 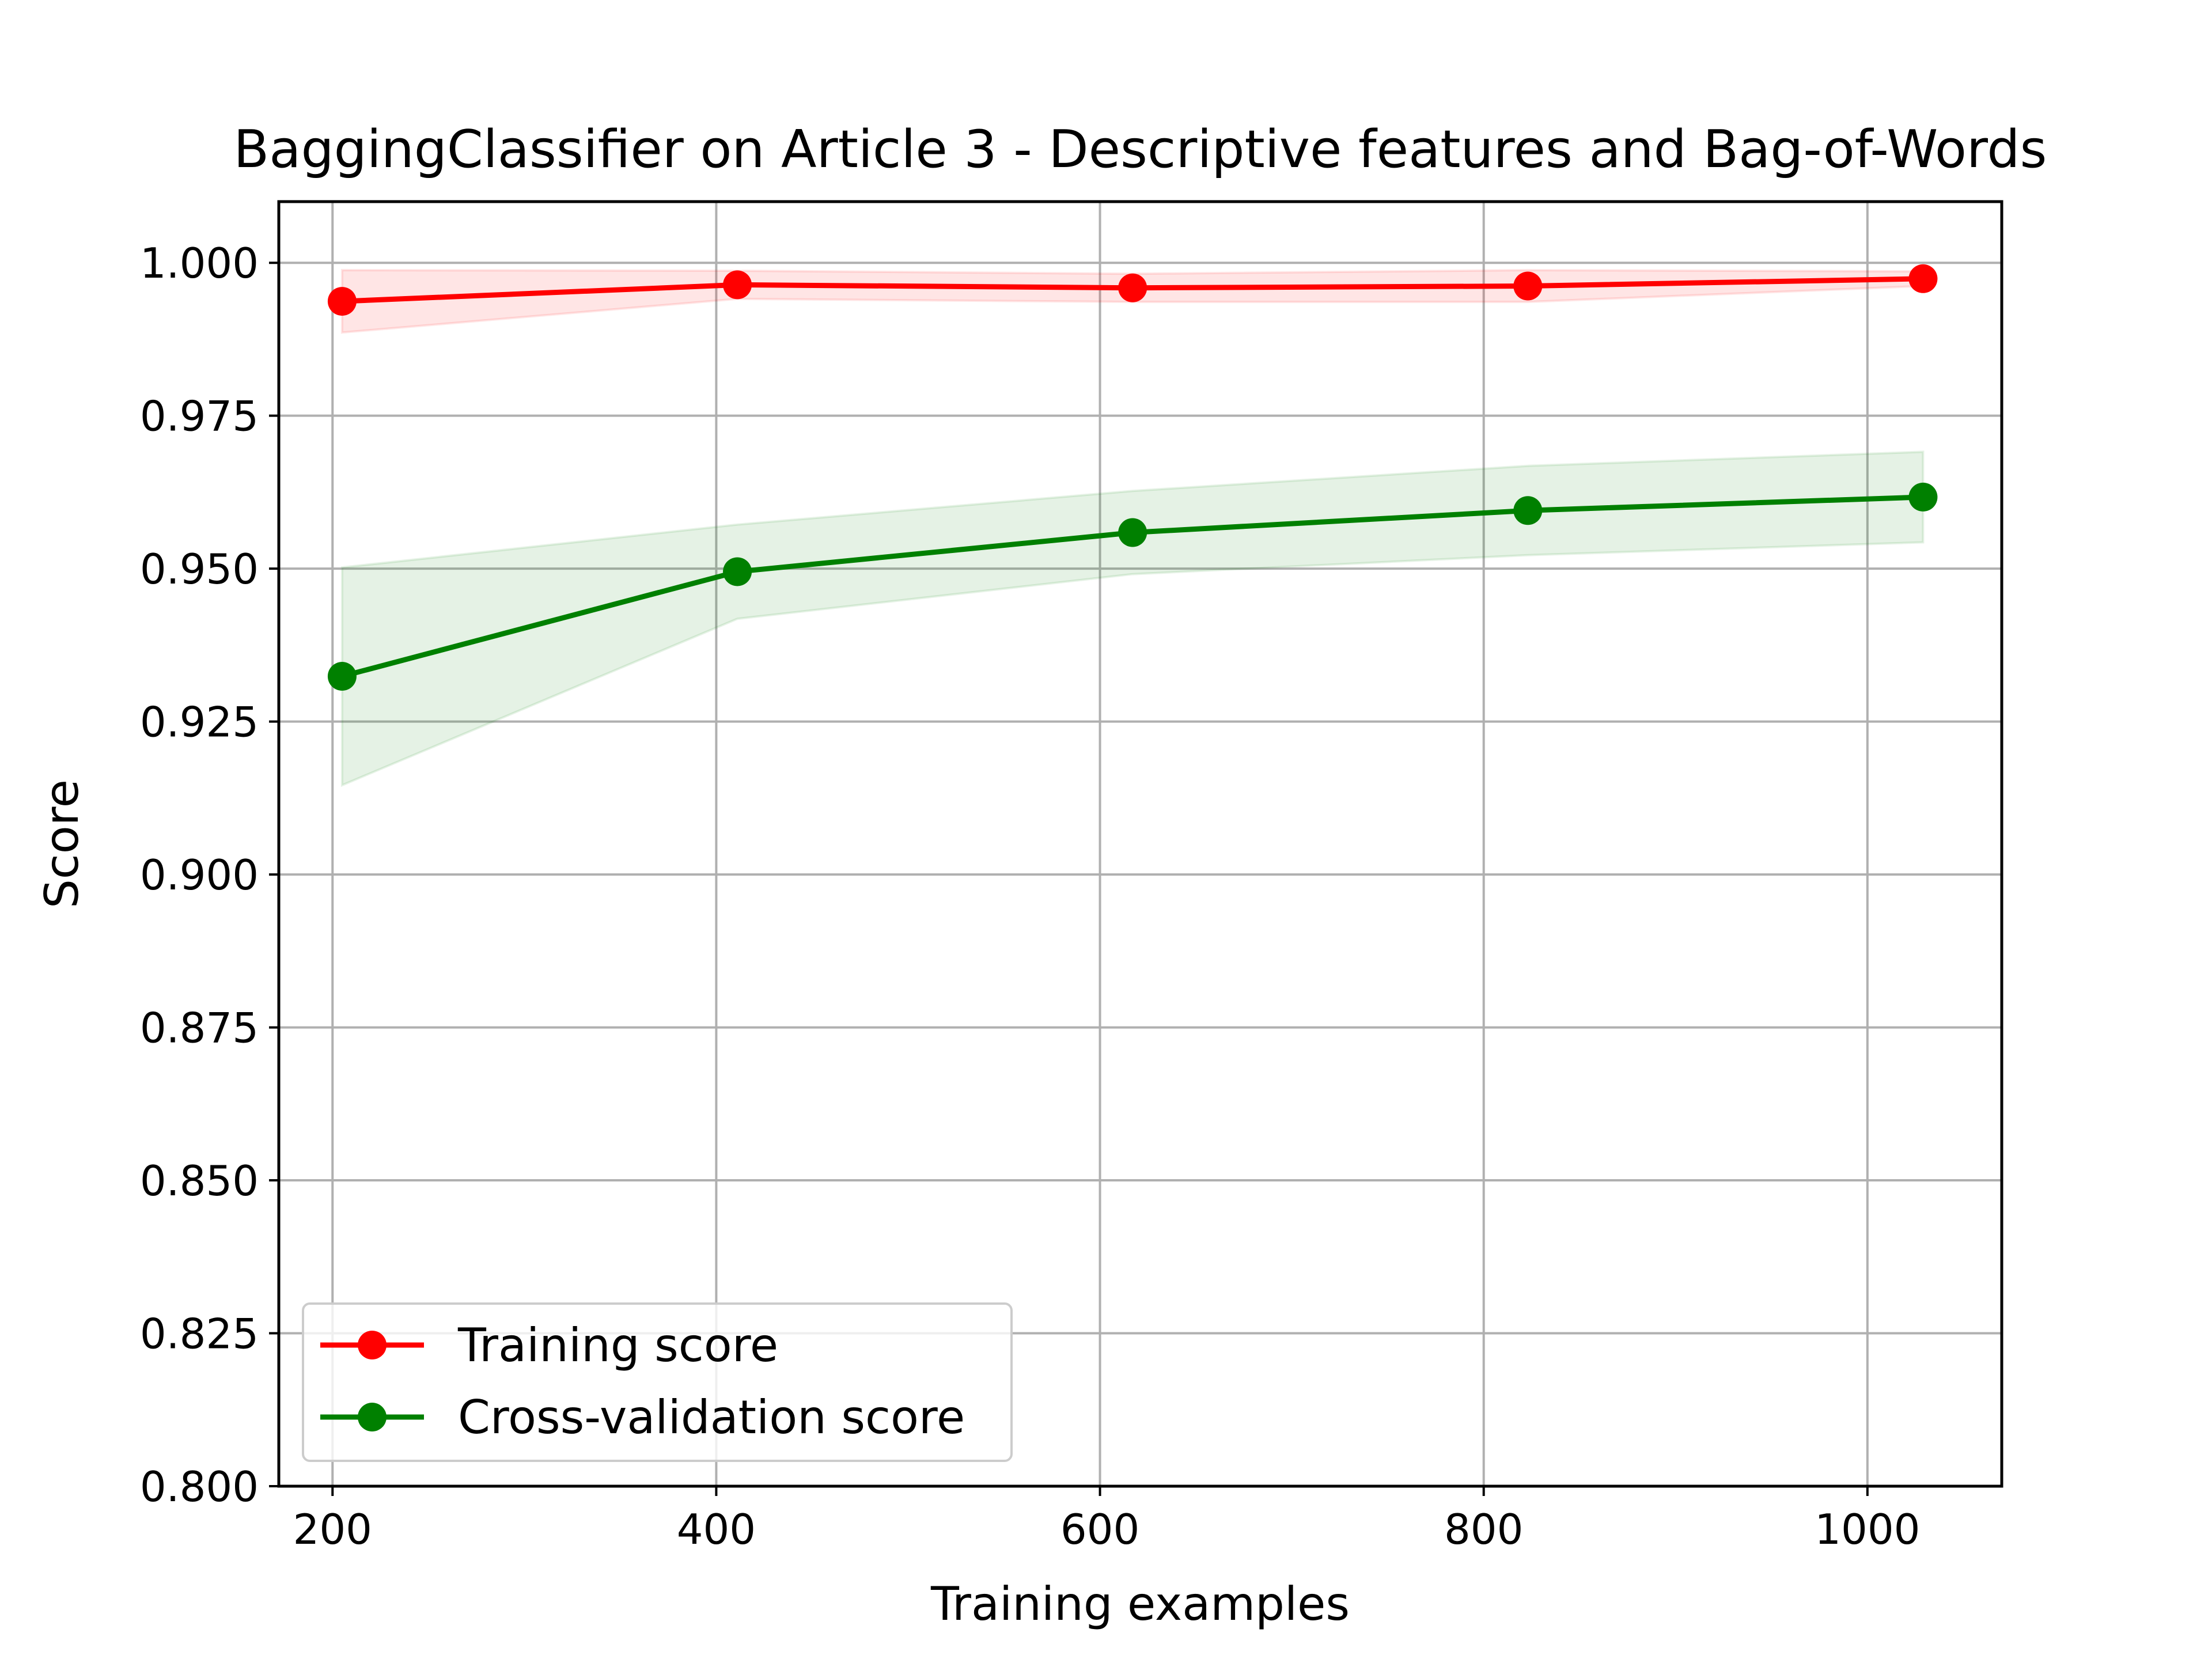 I want to click on x-tick-label: 600, so click(x=1099, y=1529).